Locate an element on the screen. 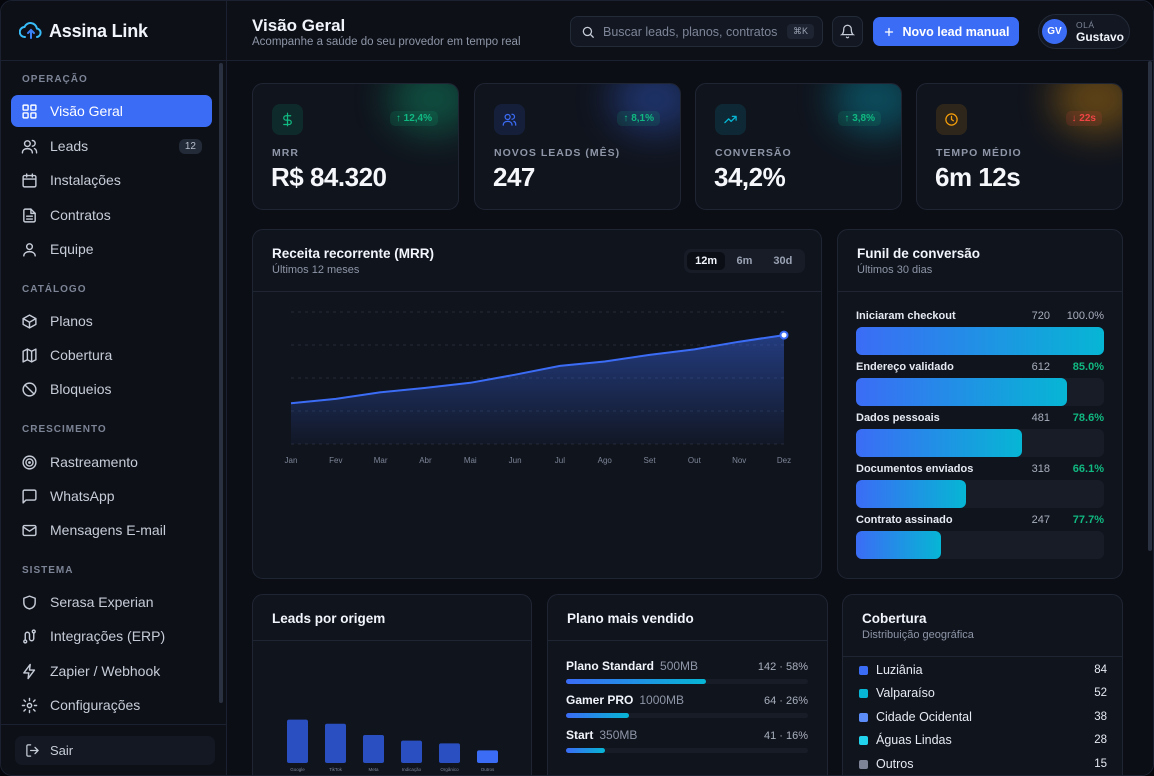 The height and width of the screenshot is (776, 1154). plan-bar-track is located at coordinates (687, 681).